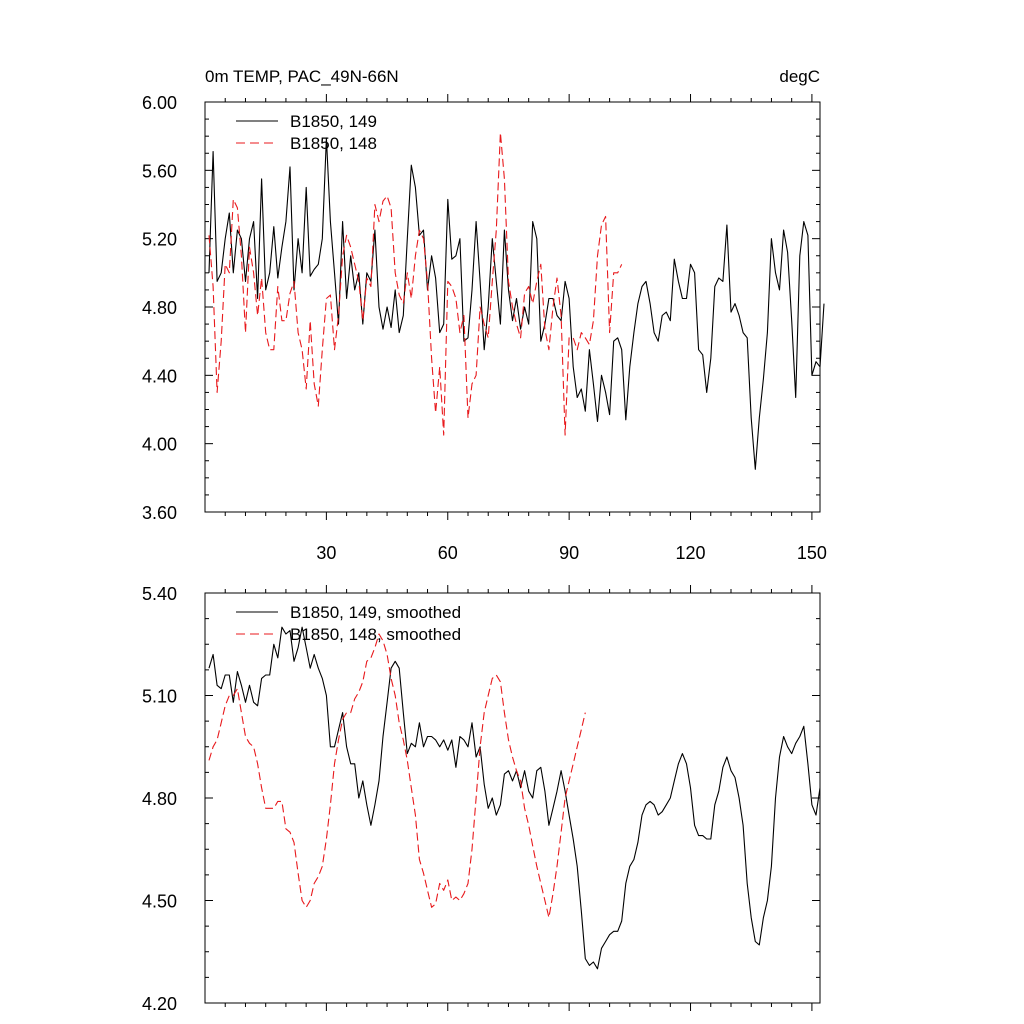 The width and height of the screenshot is (1024, 1024). Describe the element at coordinates (159, 594) in the screenshot. I see `bottom-y-tick-label: 5.40` at that location.